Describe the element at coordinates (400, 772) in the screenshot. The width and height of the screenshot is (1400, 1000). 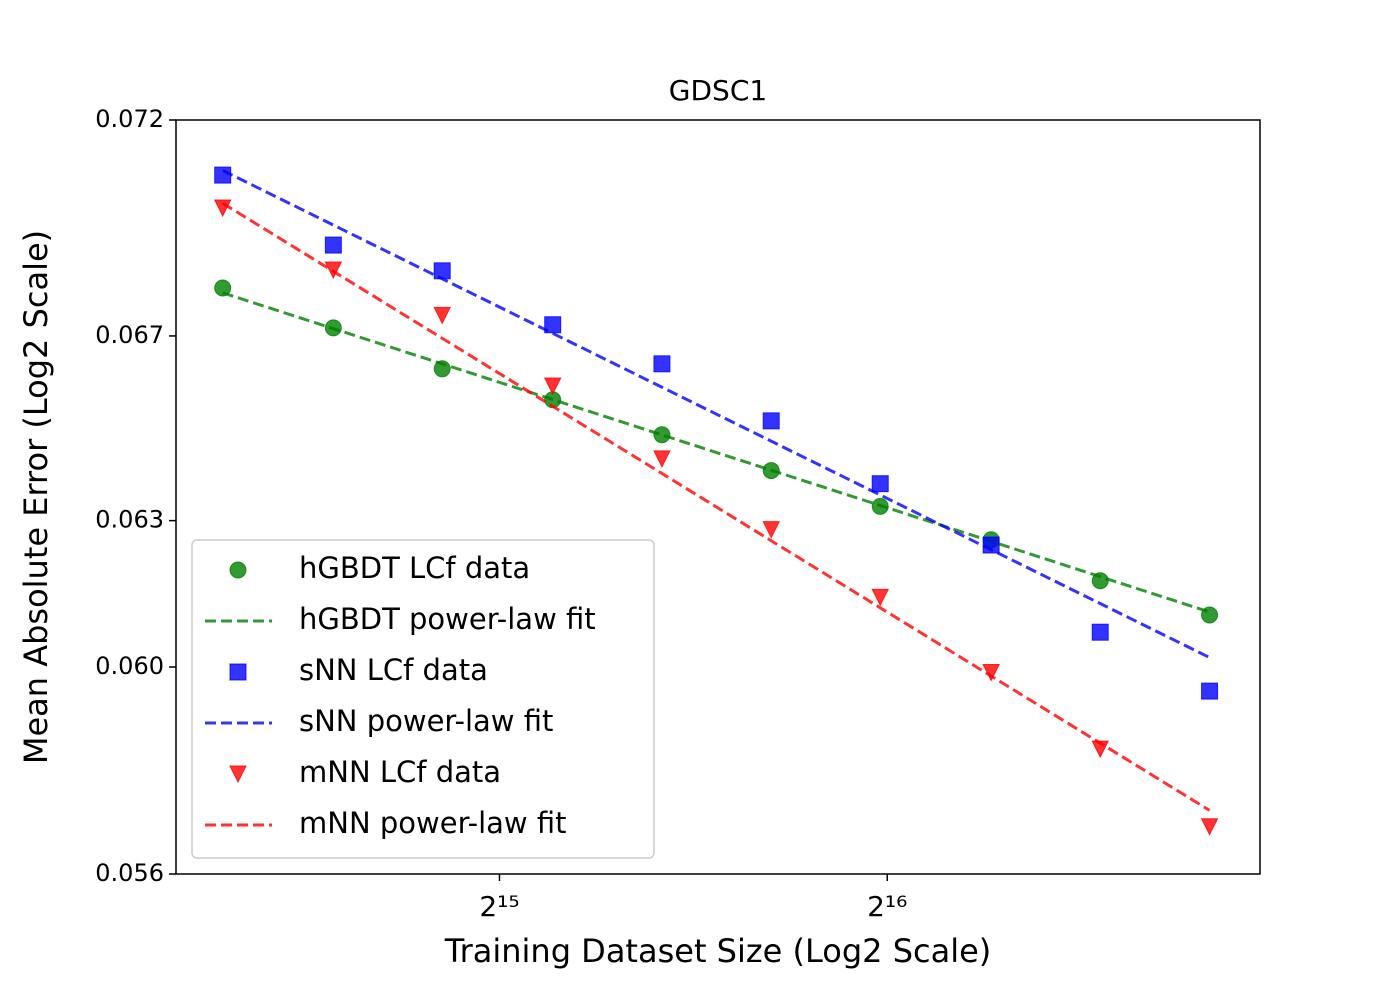
I see `legend-label: mNN LCf data` at that location.